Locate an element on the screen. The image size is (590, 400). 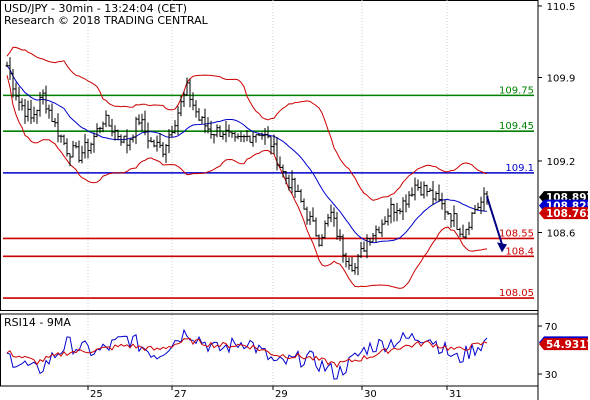
chart-title: USD/JPY - 30min - 13:24:04 (CET) is located at coordinates (96, 8).